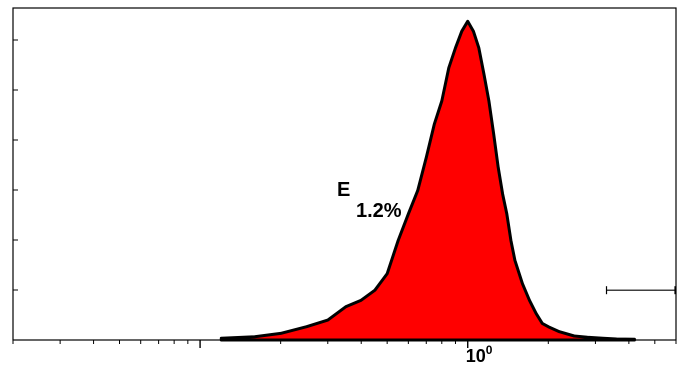 The height and width of the screenshot is (365, 677). I want to click on gate-name: E, so click(343, 190).